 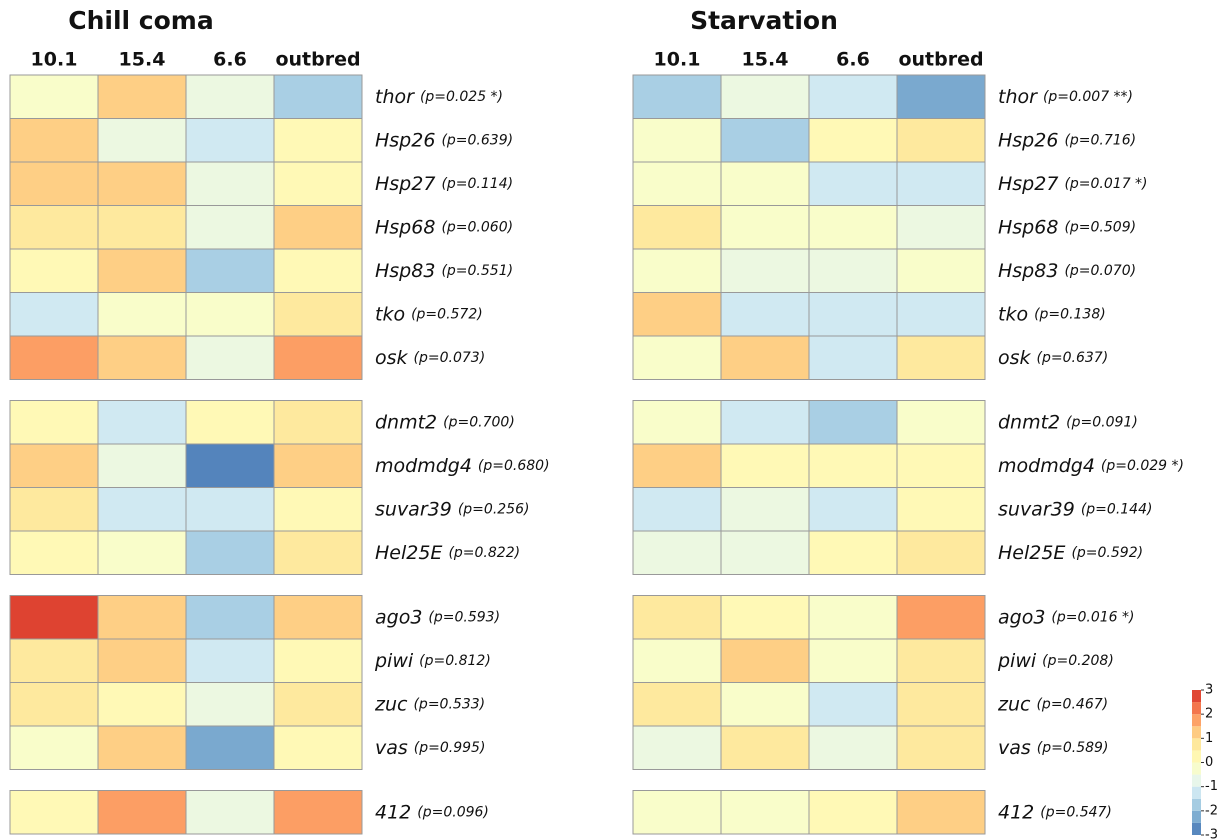 I want to click on p-value: (p=0.070), so click(x=1100, y=271).